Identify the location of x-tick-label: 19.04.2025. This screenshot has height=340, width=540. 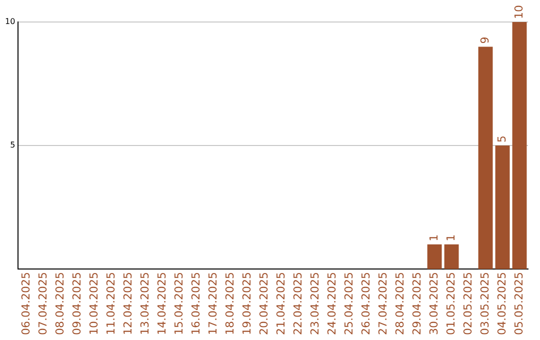
(247, 304).